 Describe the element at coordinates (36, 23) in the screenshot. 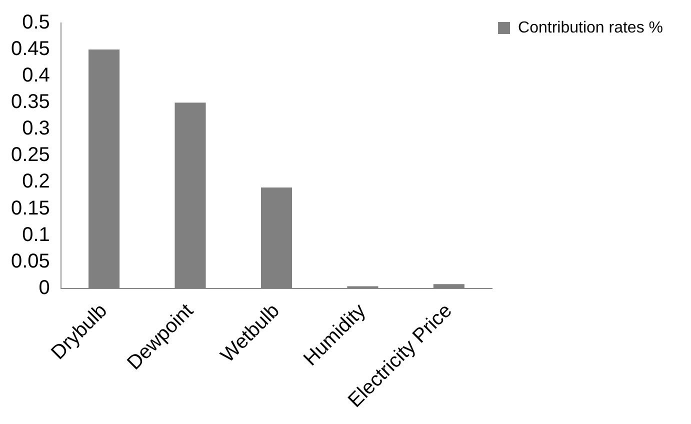

I see `y-tick-label: 0.5` at that location.